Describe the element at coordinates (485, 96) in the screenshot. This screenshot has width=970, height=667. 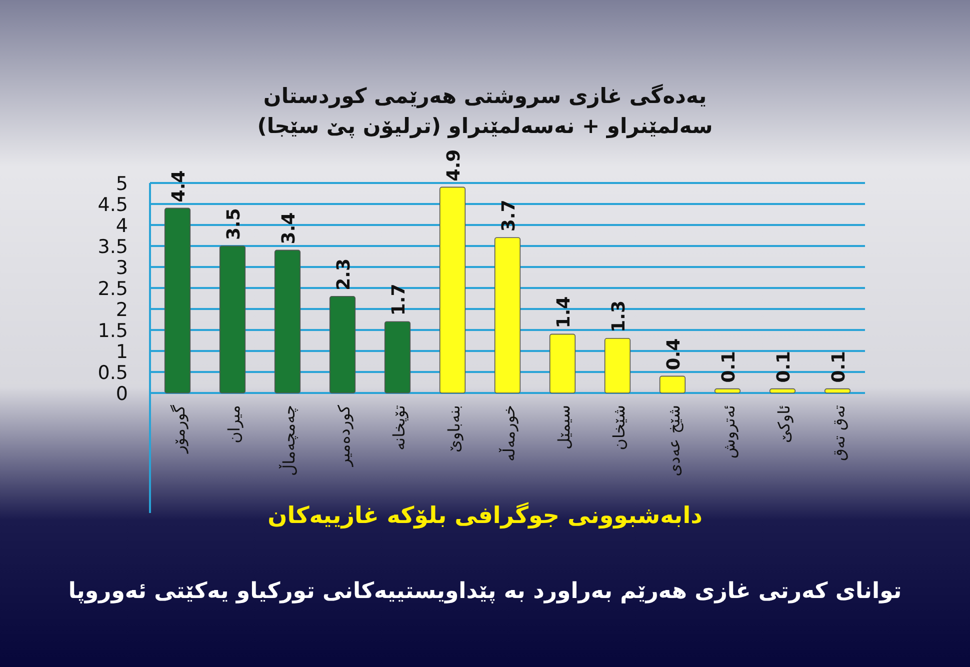
I see `chart-title: یەدەگی غازی سروشتی هەرێمی کوردستان` at that location.